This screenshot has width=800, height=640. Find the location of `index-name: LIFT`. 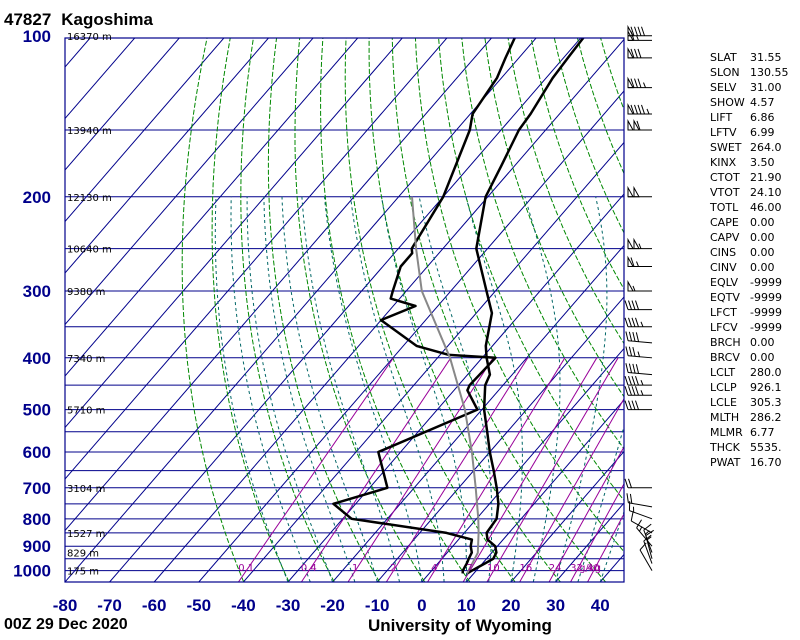

index-name: LIFT is located at coordinates (721, 117).